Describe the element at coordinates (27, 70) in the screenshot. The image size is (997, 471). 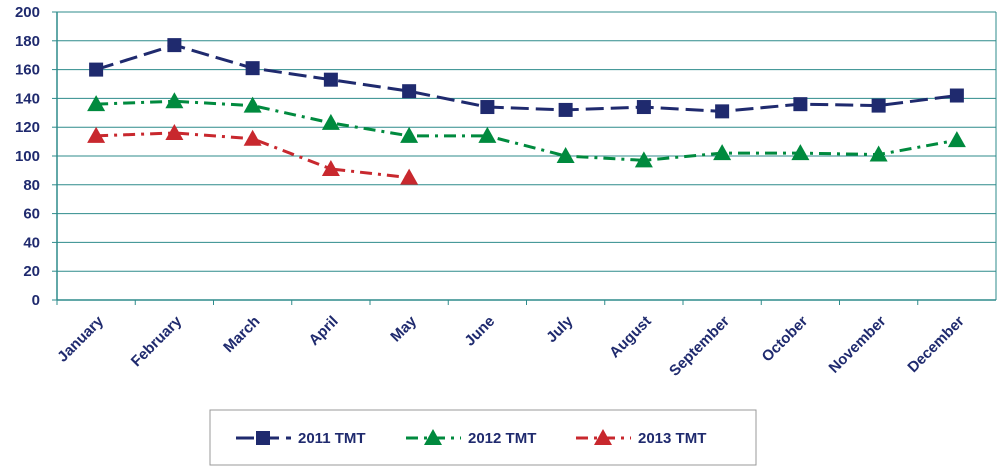
I see `y-tick-label: 160` at that location.